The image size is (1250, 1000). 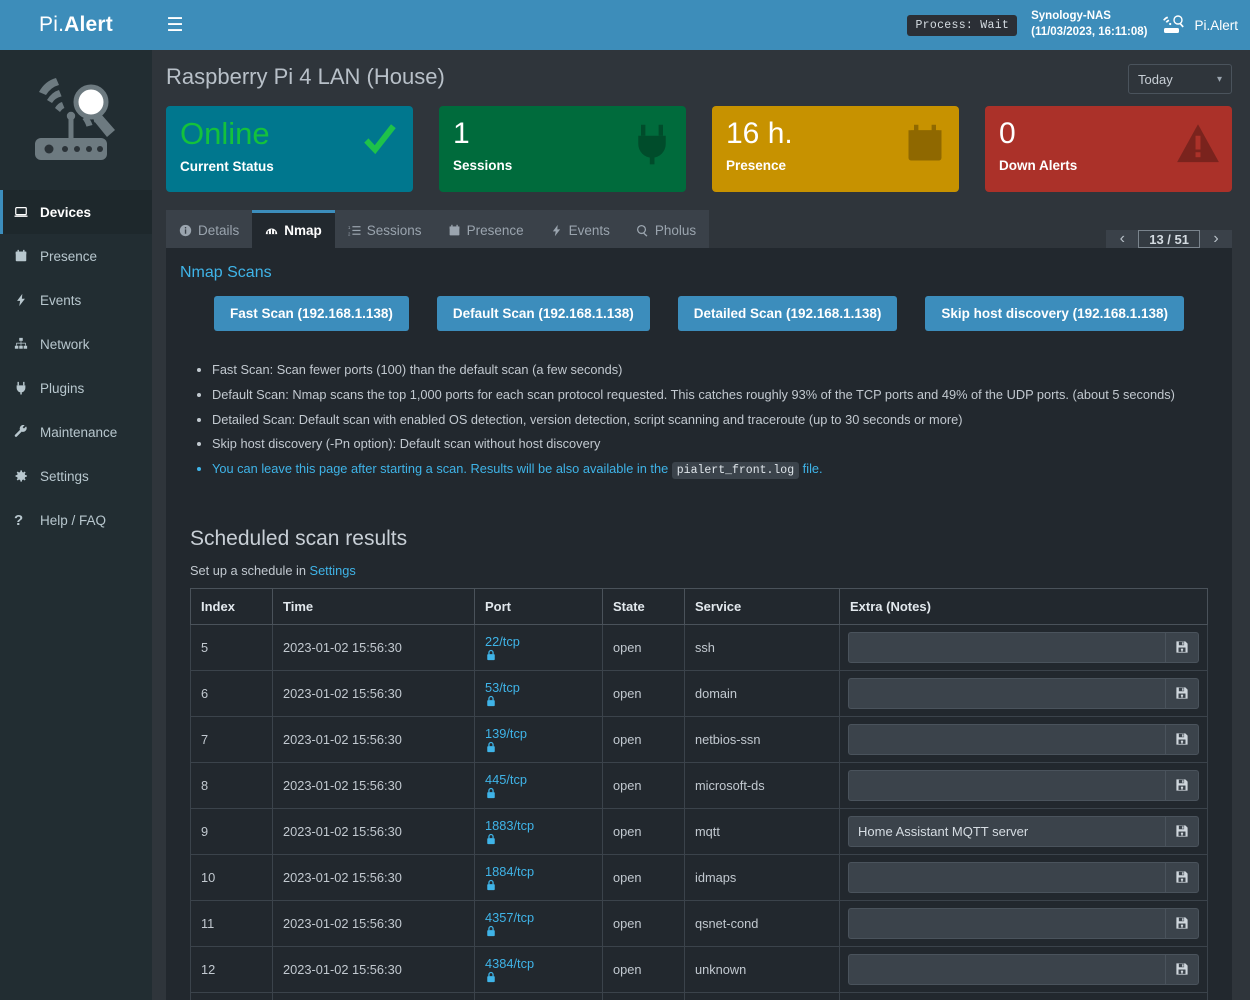 What do you see at coordinates (538, 693) in the screenshot?
I see `cell-port: 53/tcp` at bounding box center [538, 693].